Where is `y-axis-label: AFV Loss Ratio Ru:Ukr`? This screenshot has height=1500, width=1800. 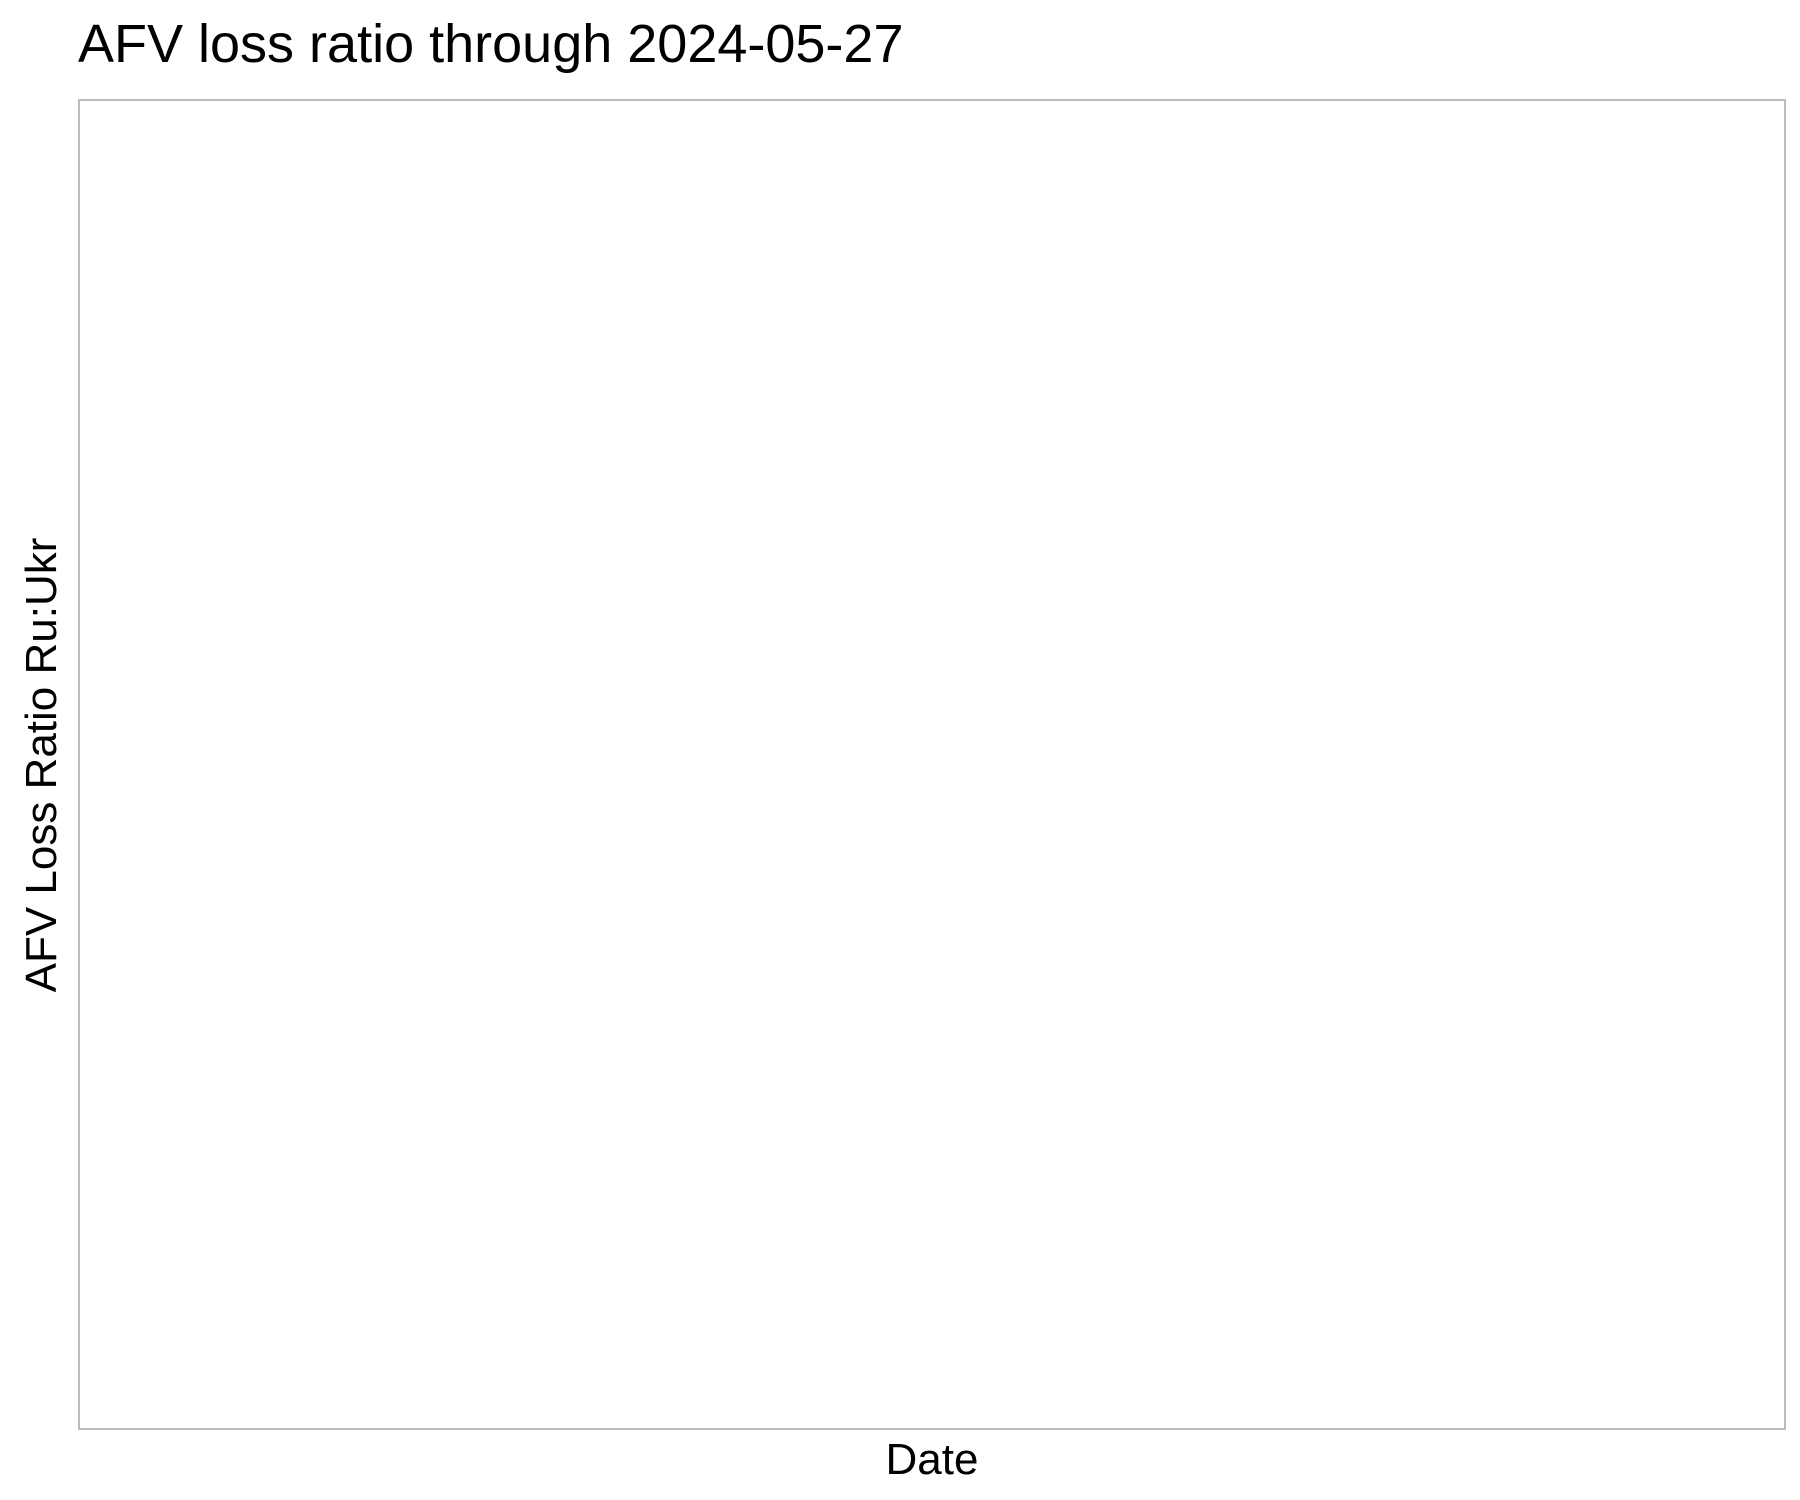 y-axis-label: AFV Loss Ratio Ru:Ukr is located at coordinates (41, 765).